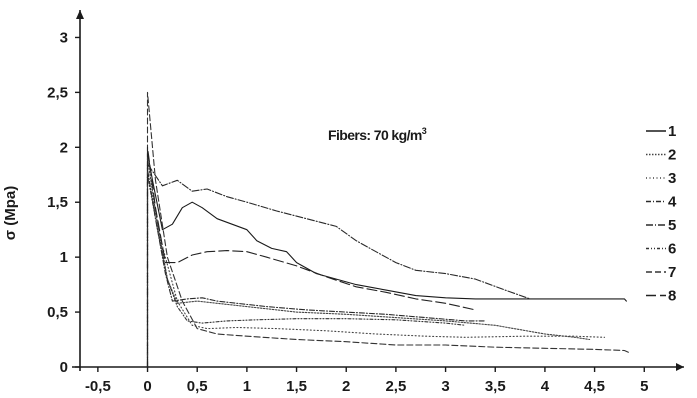 The image size is (697, 398). What do you see at coordinates (661, 214) in the screenshot?
I see `legend: 1 2 3 4 5 6 7 8` at bounding box center [661, 214].